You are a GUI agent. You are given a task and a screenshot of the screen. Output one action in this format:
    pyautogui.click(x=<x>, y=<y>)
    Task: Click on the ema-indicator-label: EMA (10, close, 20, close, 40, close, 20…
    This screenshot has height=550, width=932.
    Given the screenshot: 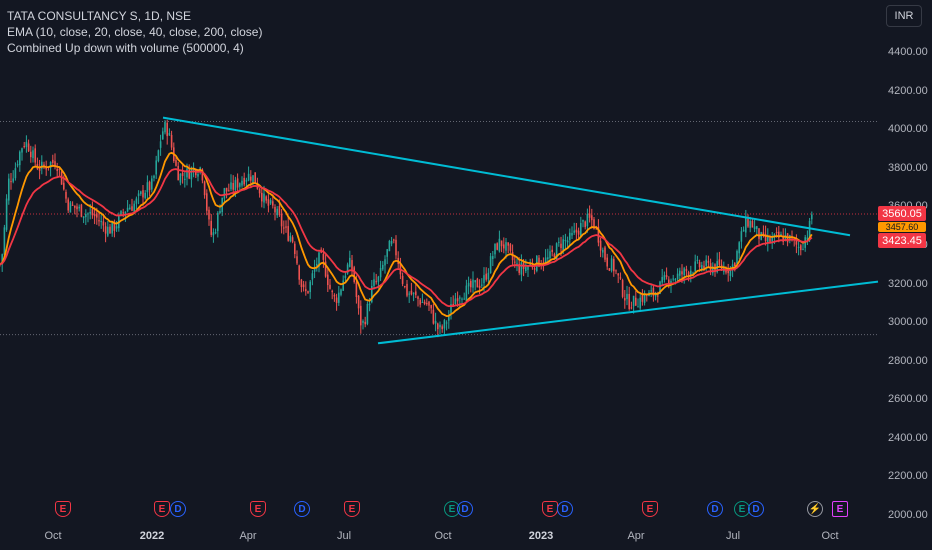 What is the action you would take?
    pyautogui.click(x=135, y=32)
    